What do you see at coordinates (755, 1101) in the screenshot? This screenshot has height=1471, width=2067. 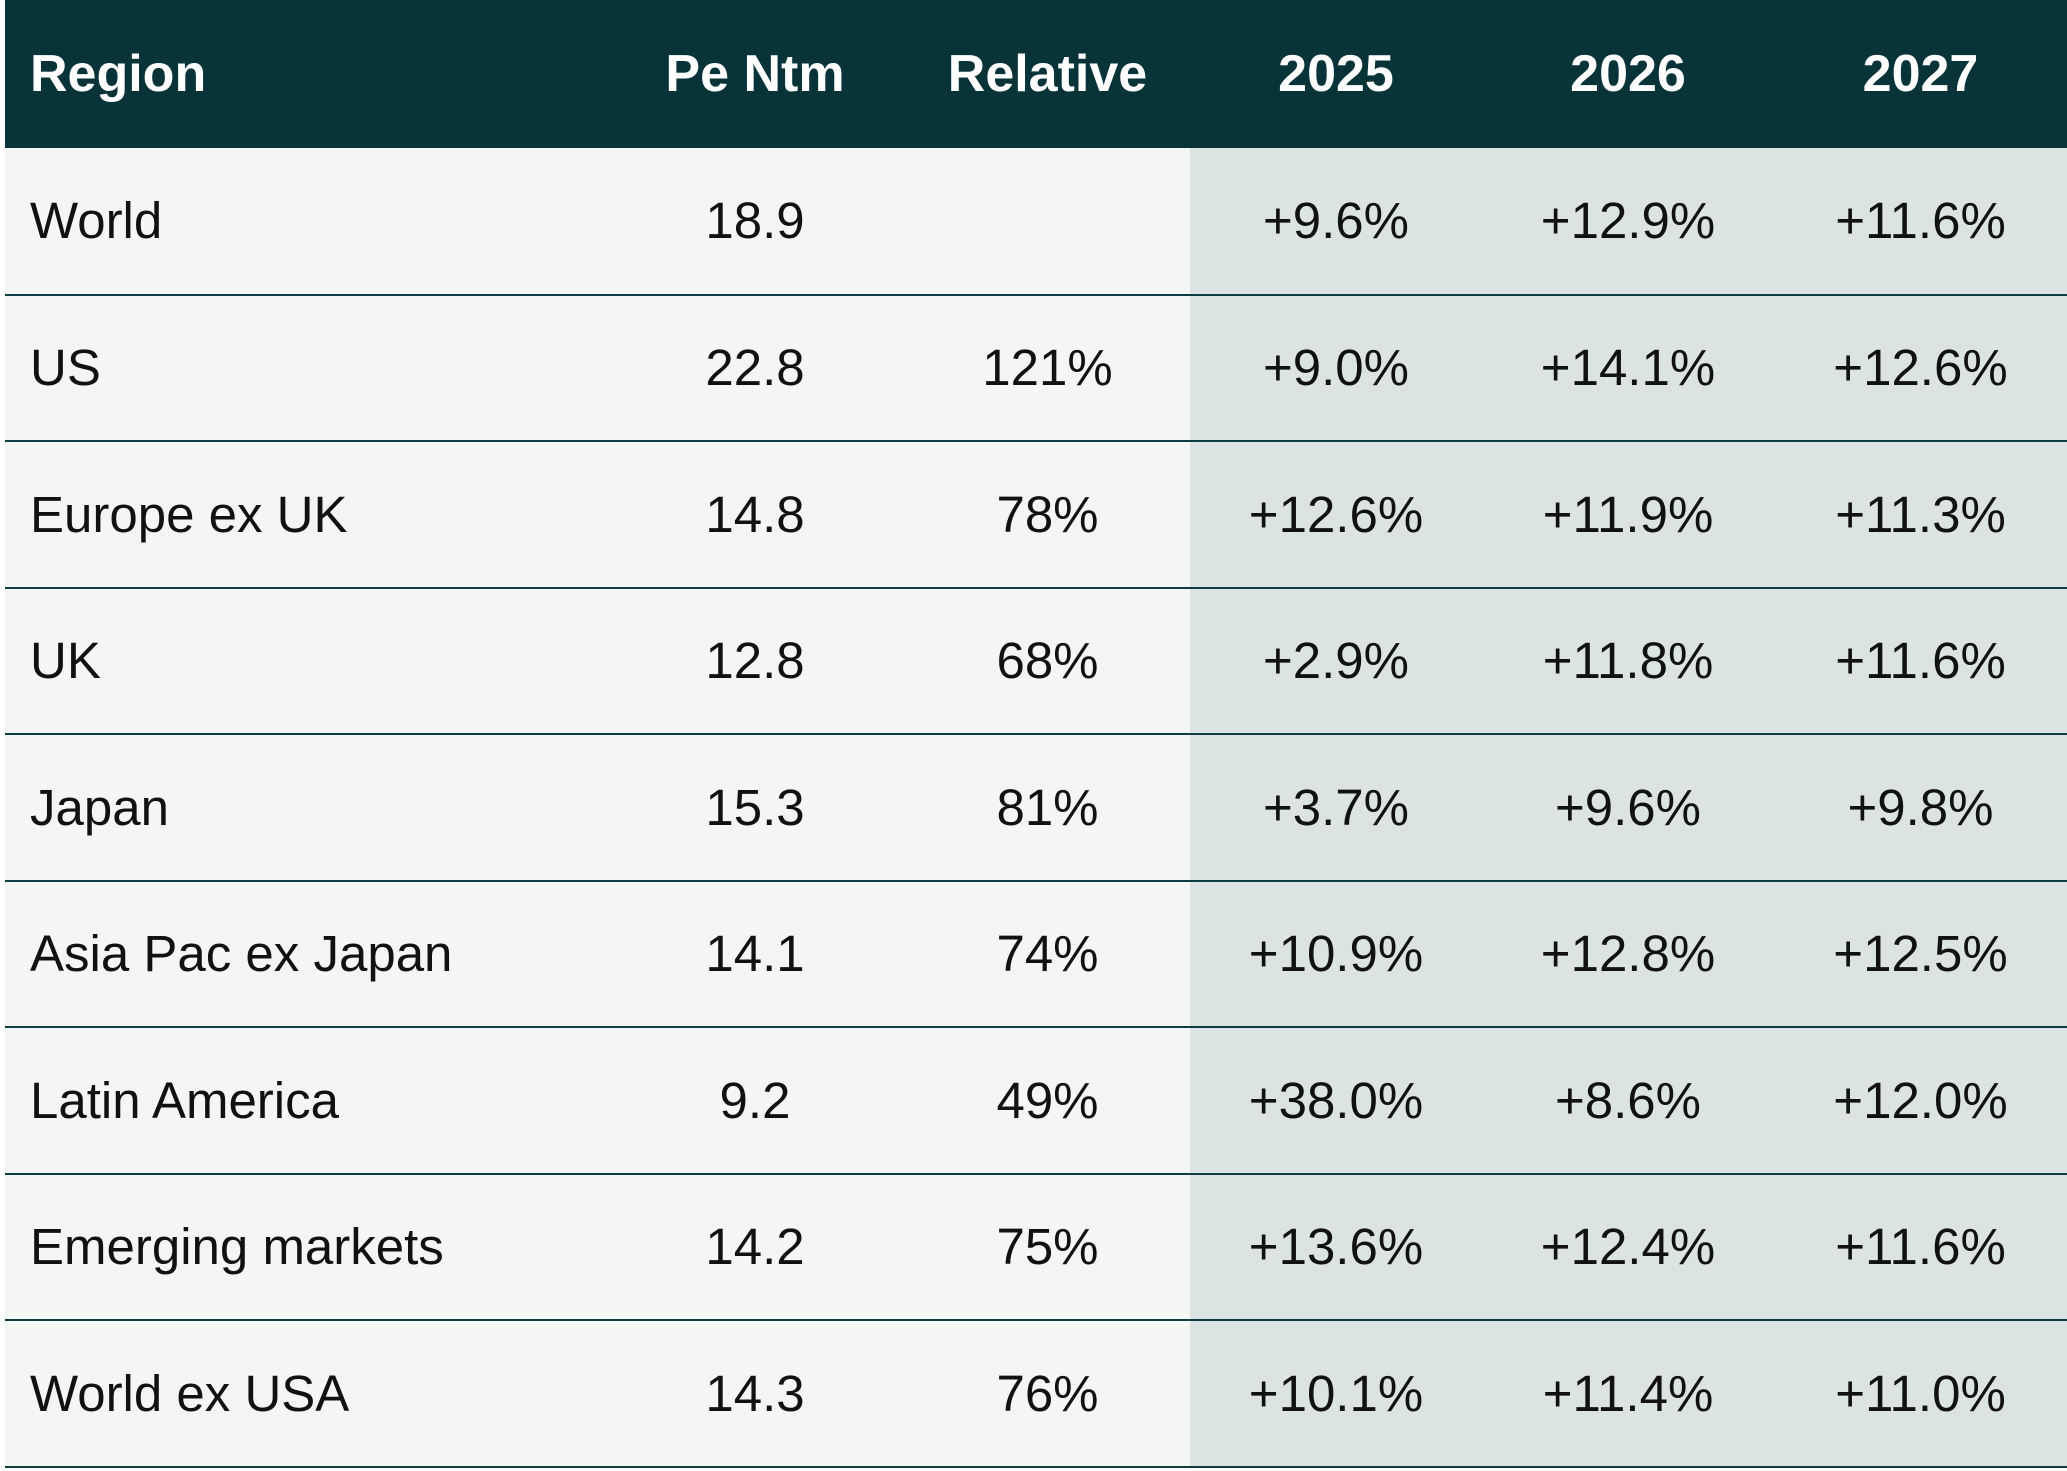 I see `cell-pe-ntm: 9.2` at bounding box center [755, 1101].